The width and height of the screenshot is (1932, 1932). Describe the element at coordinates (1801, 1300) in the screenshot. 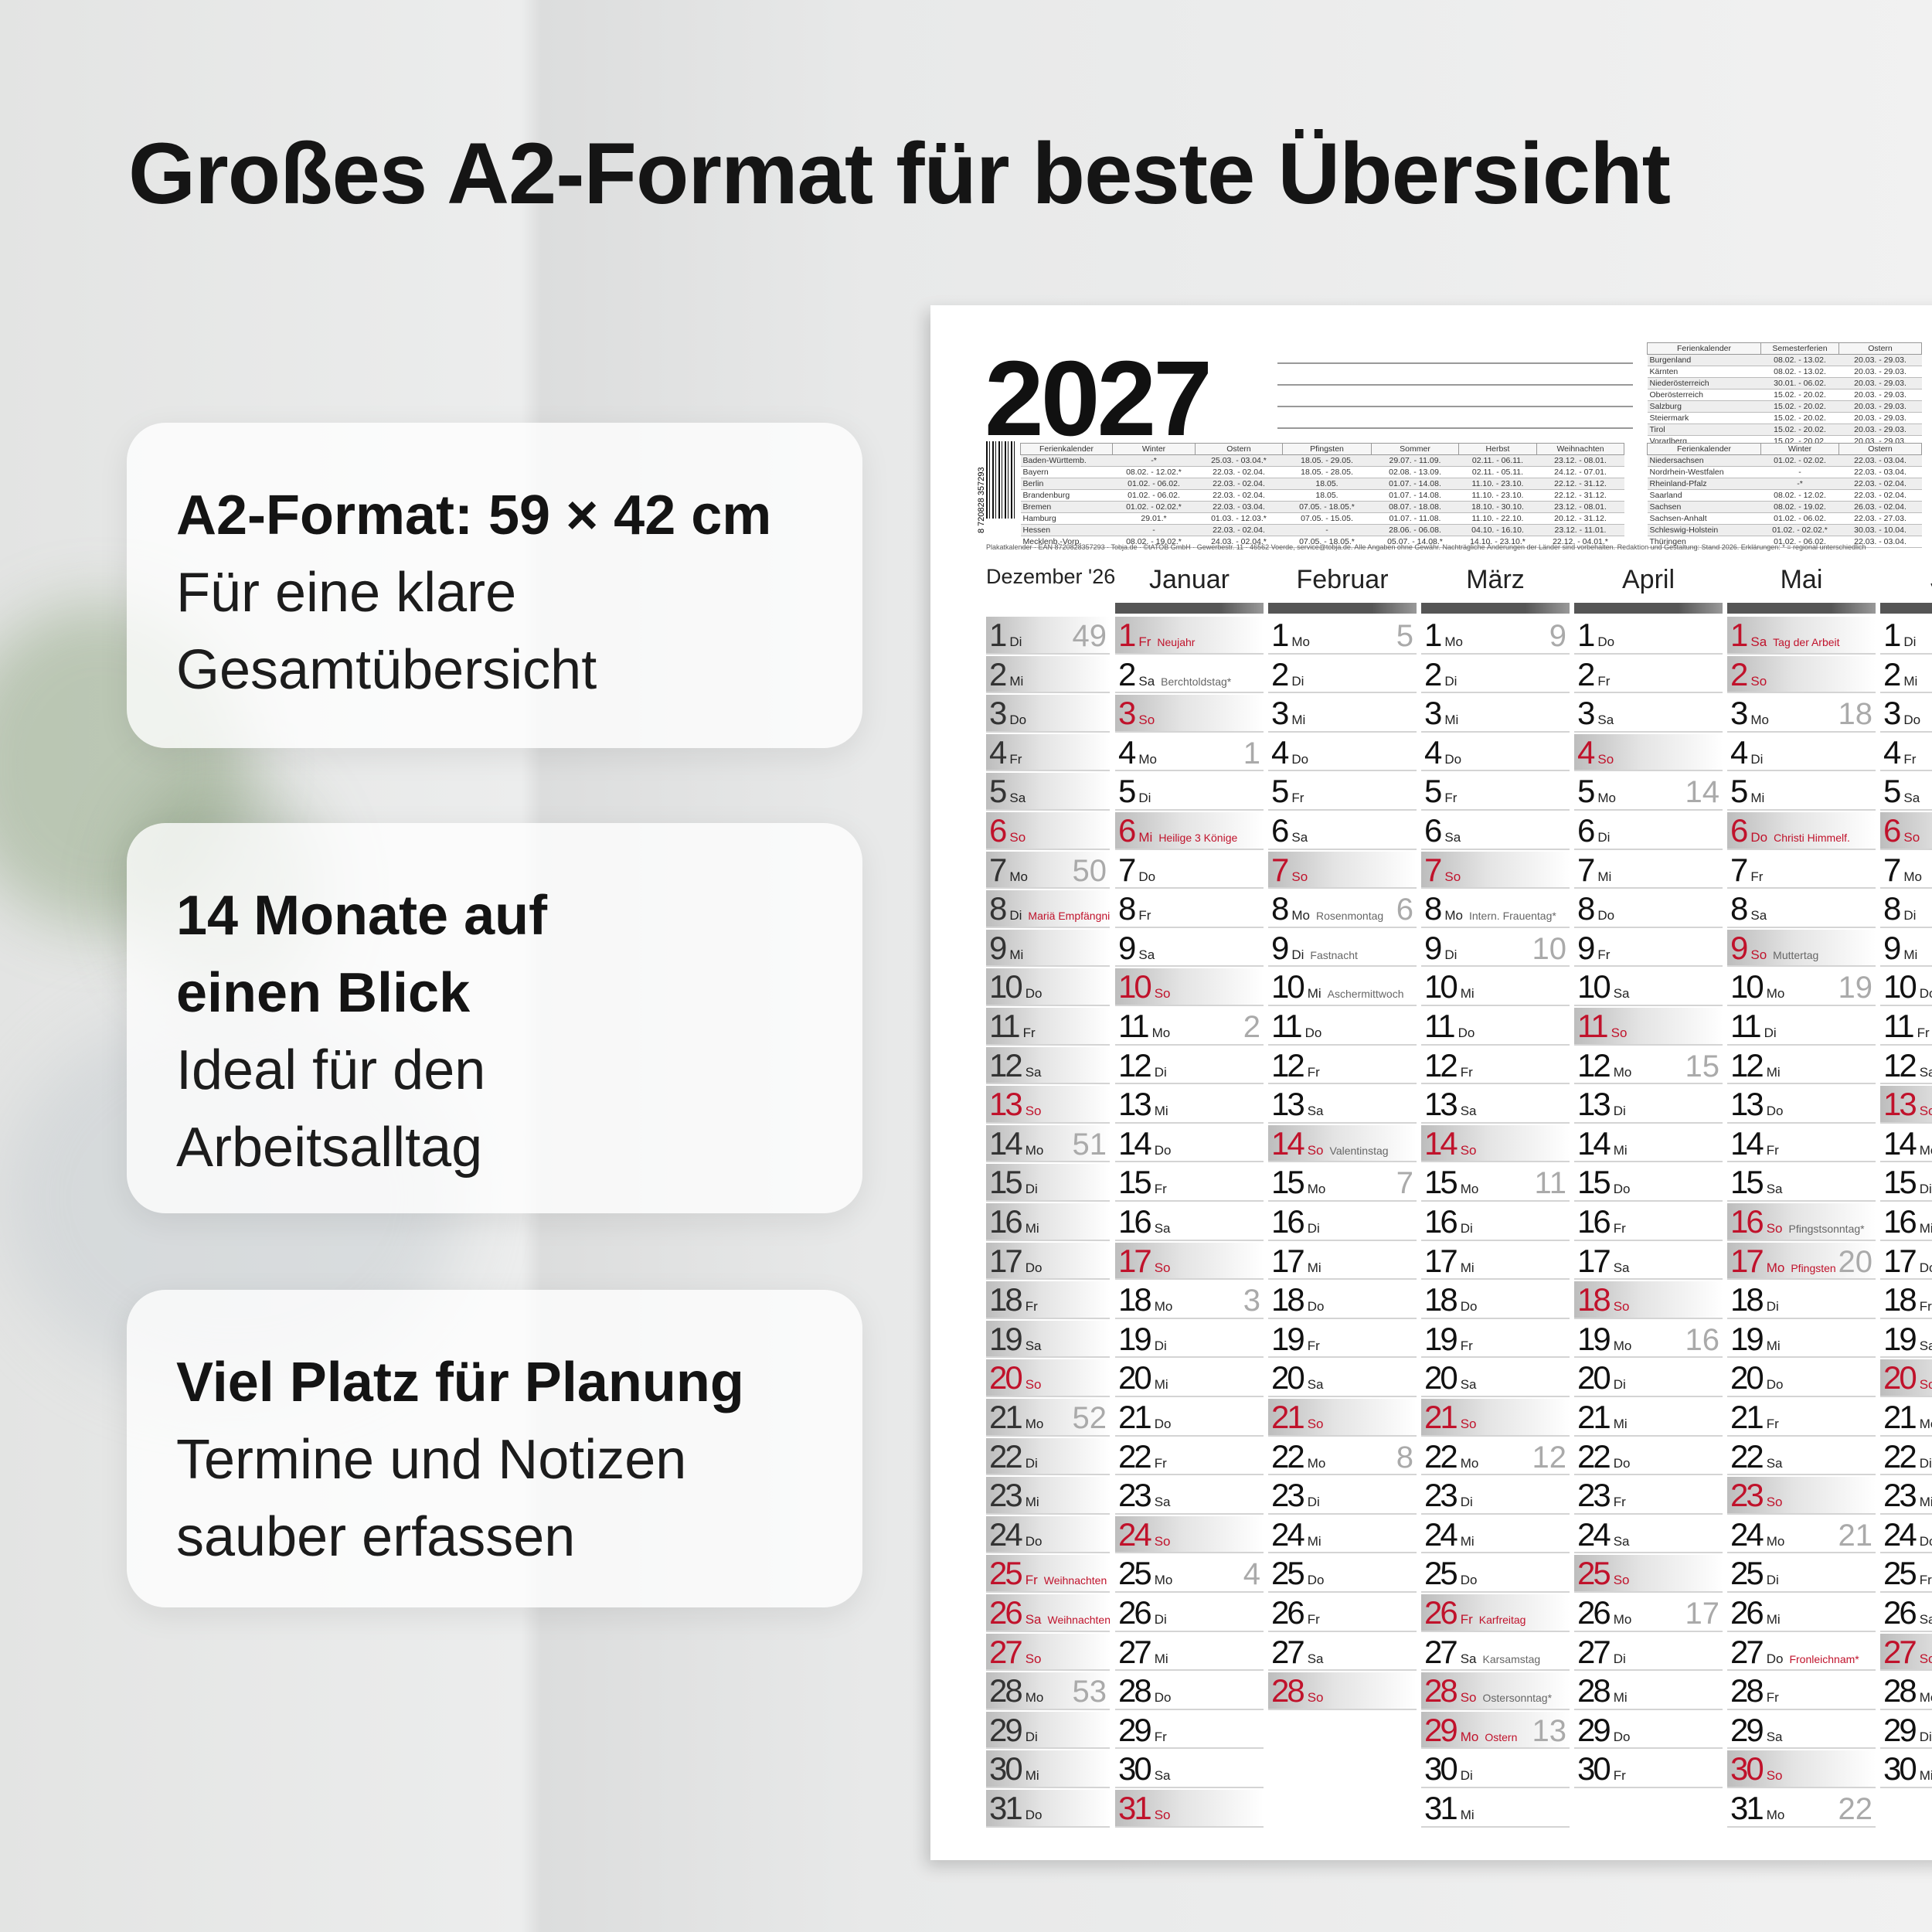

I see `day-cell: 18 Di` at that location.